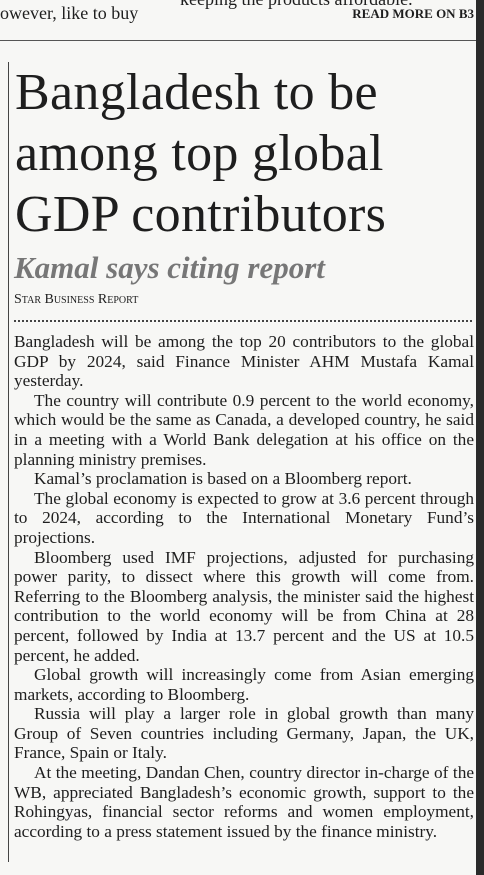 The height and width of the screenshot is (875, 484). Describe the element at coordinates (69, 13) in the screenshot. I see `fragment: owever, like to buy` at that location.